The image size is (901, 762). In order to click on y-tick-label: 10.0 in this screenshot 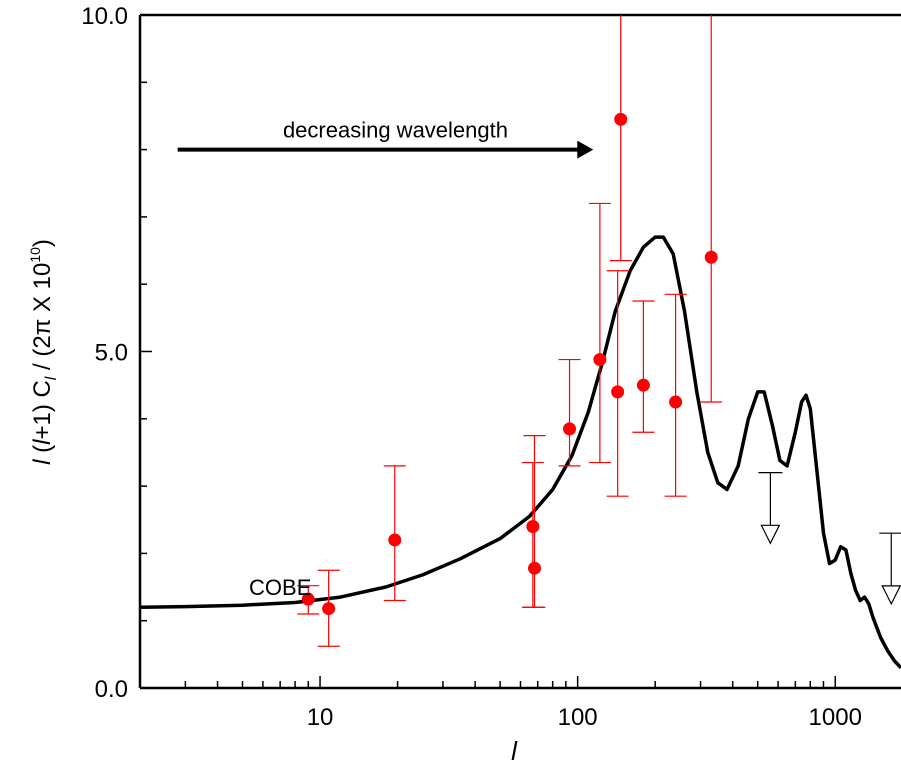, I will do `click(104, 16)`.